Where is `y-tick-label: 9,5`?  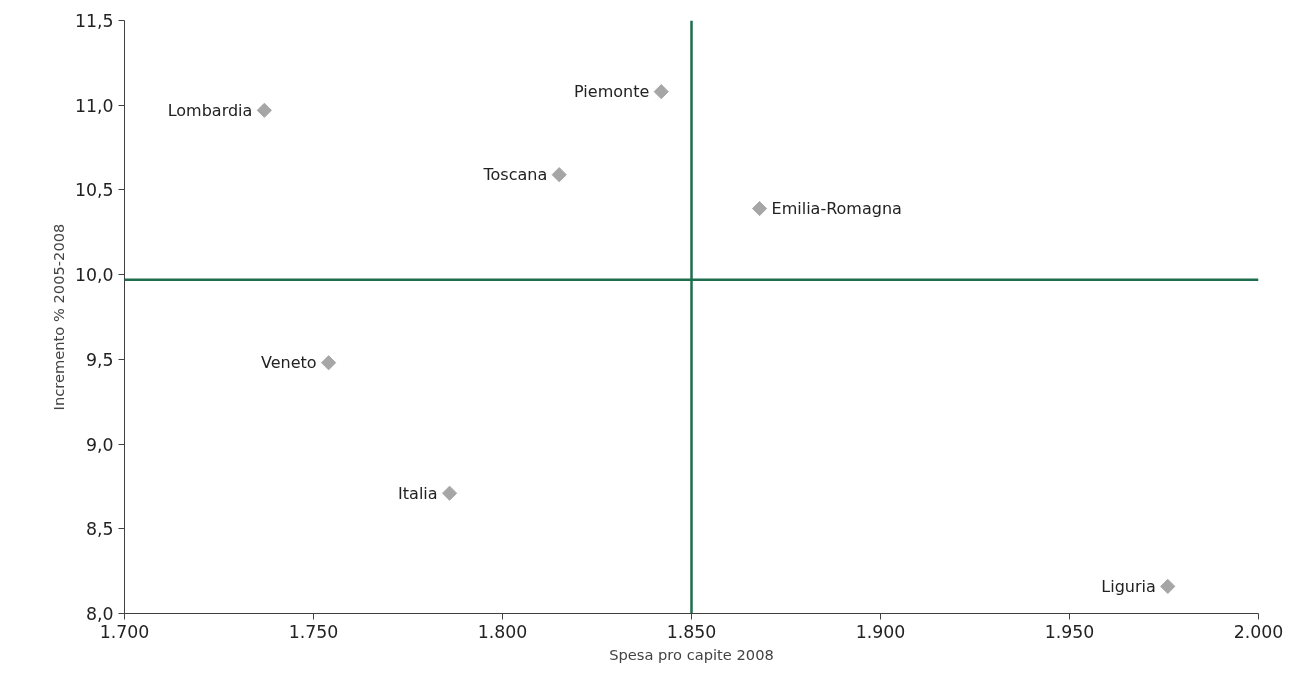
y-tick-label: 9,5 is located at coordinates (99, 359).